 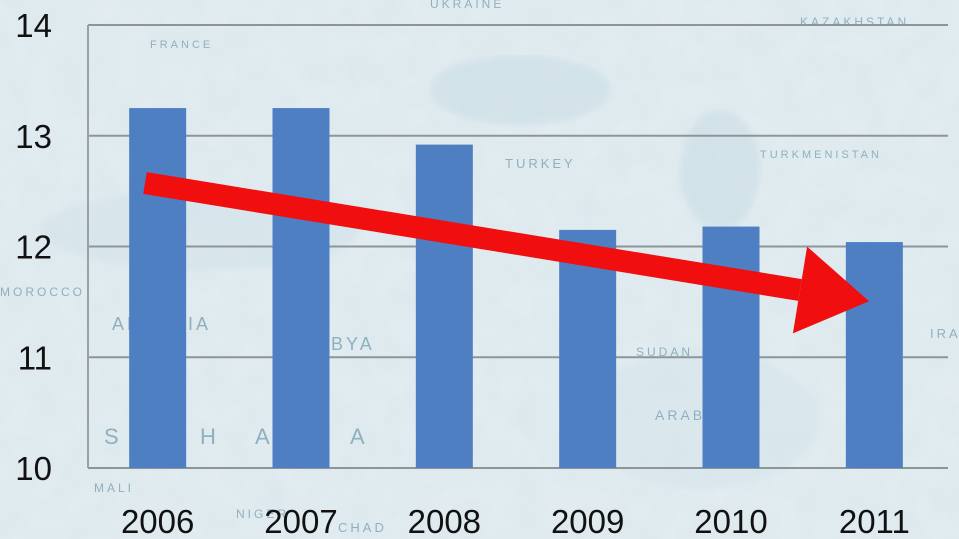 I want to click on y-tick-labels: 10 11 12 13 14, so click(x=33, y=247).